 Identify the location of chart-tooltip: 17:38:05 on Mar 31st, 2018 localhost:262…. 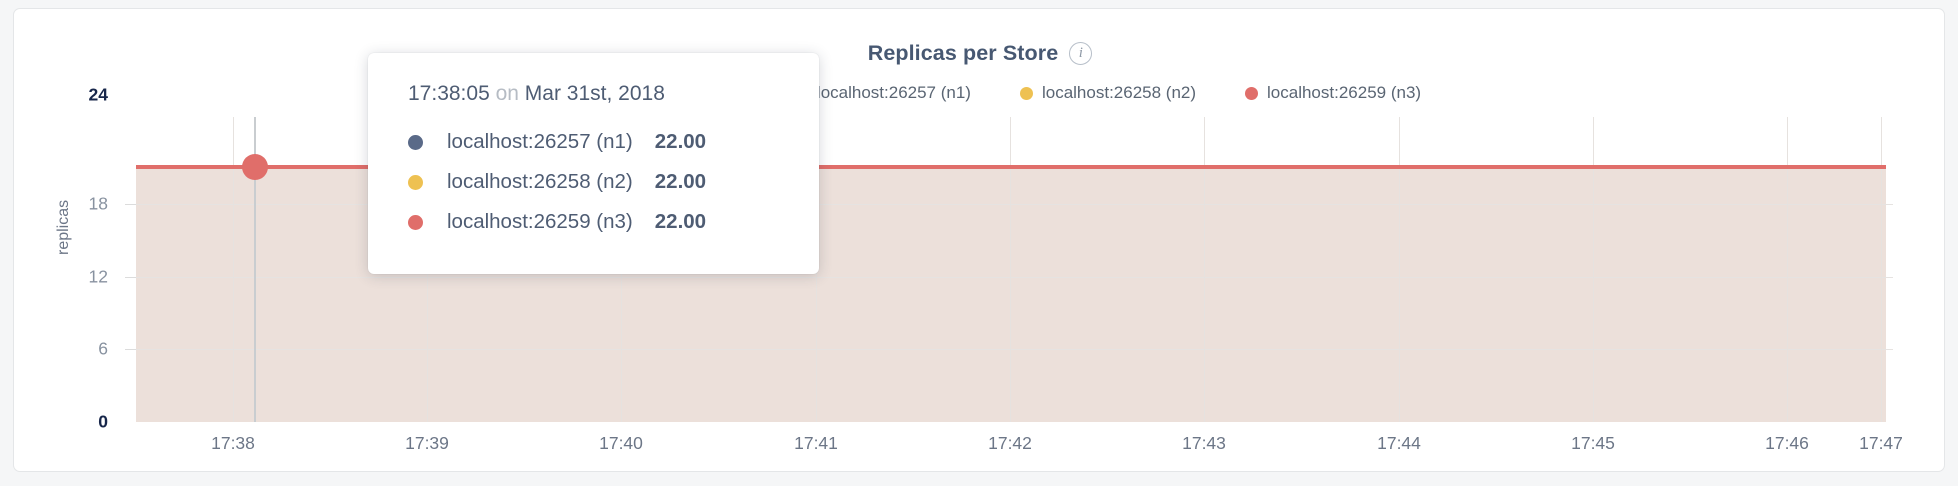
(593, 163).